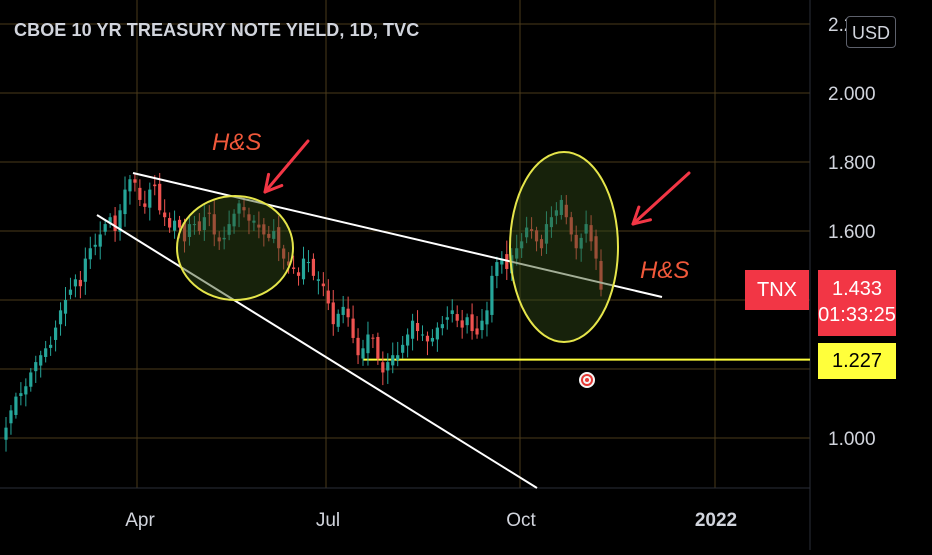 The height and width of the screenshot is (555, 932). What do you see at coordinates (236, 142) in the screenshot?
I see `left-pattern-label: H&S` at bounding box center [236, 142].